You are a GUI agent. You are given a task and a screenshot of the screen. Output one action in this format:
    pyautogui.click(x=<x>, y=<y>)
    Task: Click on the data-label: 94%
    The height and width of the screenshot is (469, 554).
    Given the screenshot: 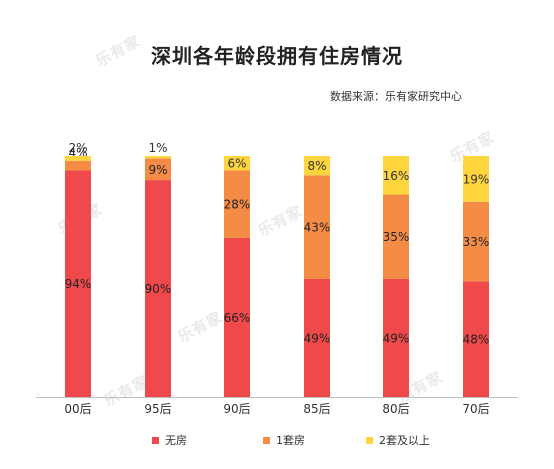 What is the action you would take?
    pyautogui.click(x=78, y=284)
    